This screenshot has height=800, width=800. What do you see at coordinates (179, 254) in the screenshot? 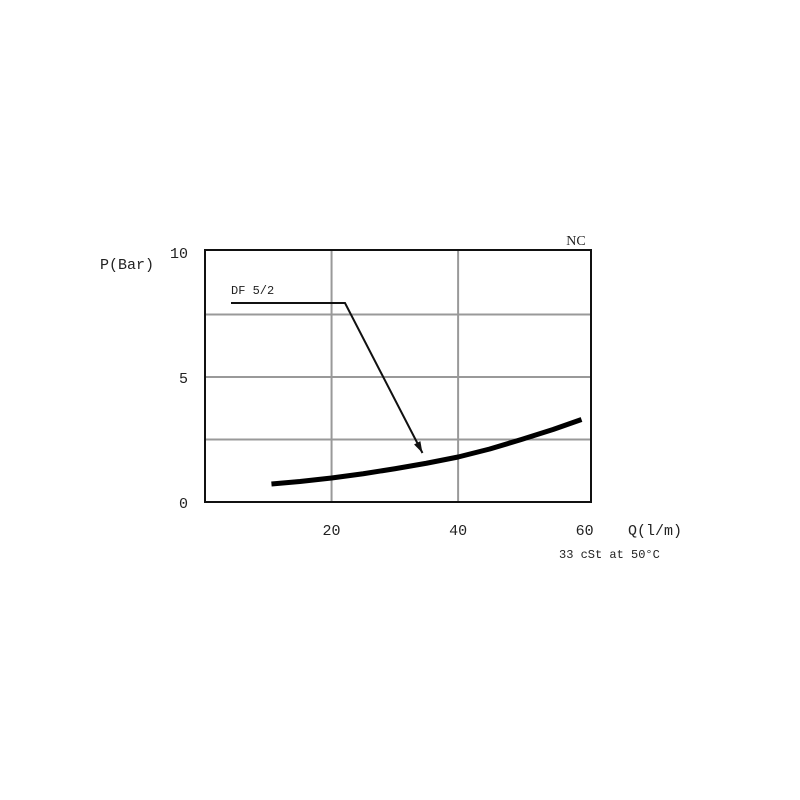
I see `y-tick-label: 10` at bounding box center [179, 254].